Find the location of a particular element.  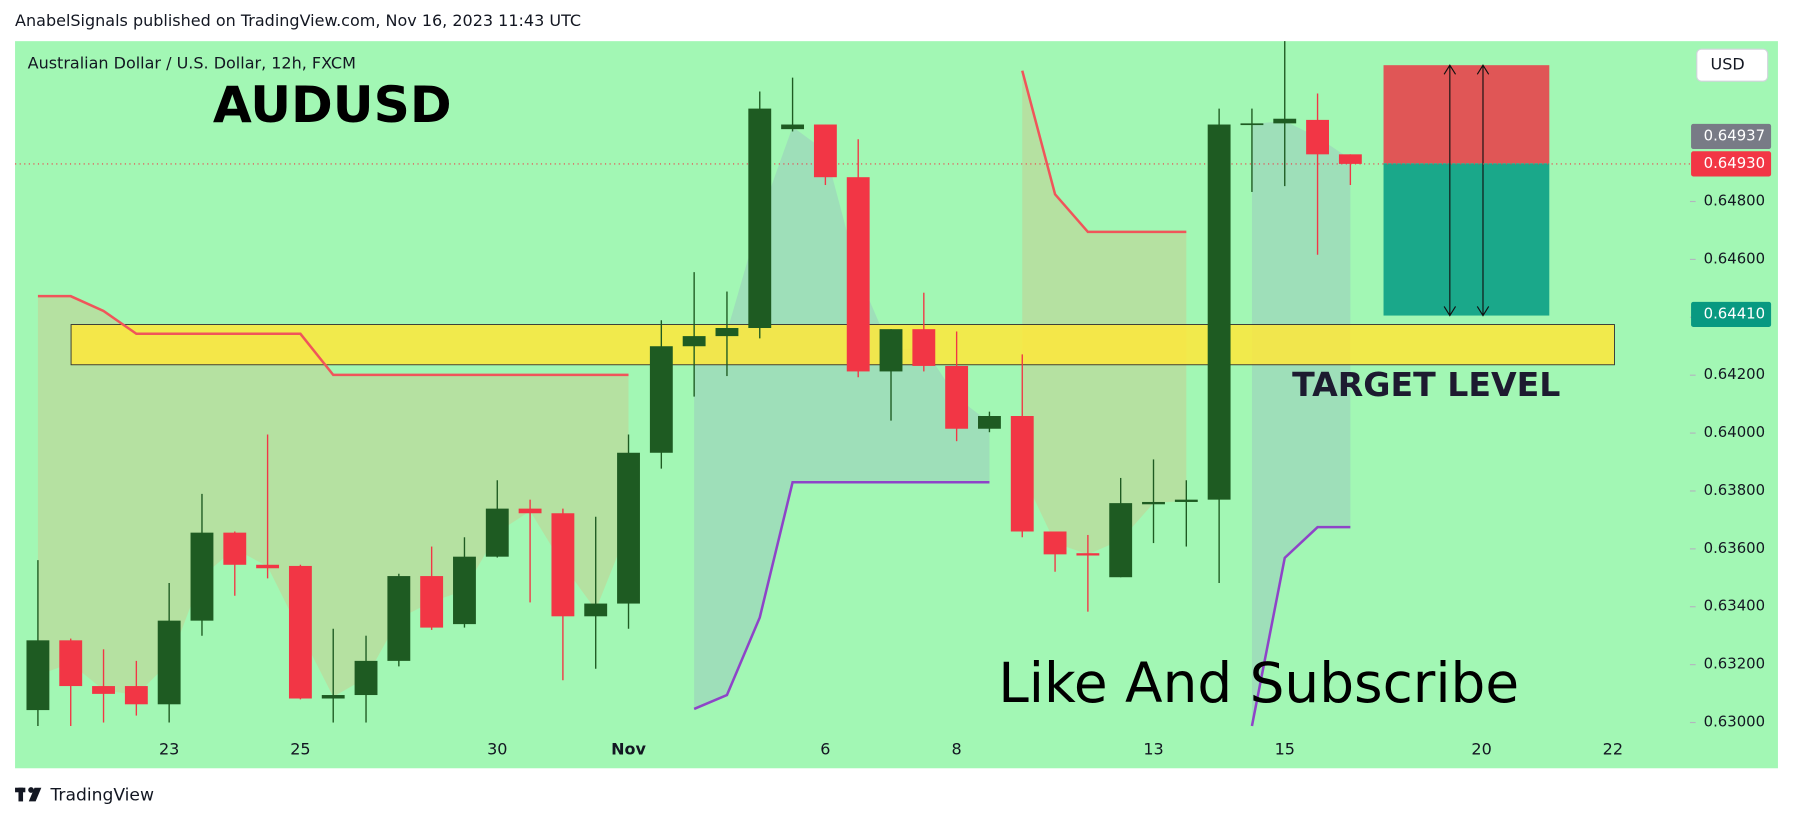

price-label: 0.64930 is located at coordinates (1734, 163).